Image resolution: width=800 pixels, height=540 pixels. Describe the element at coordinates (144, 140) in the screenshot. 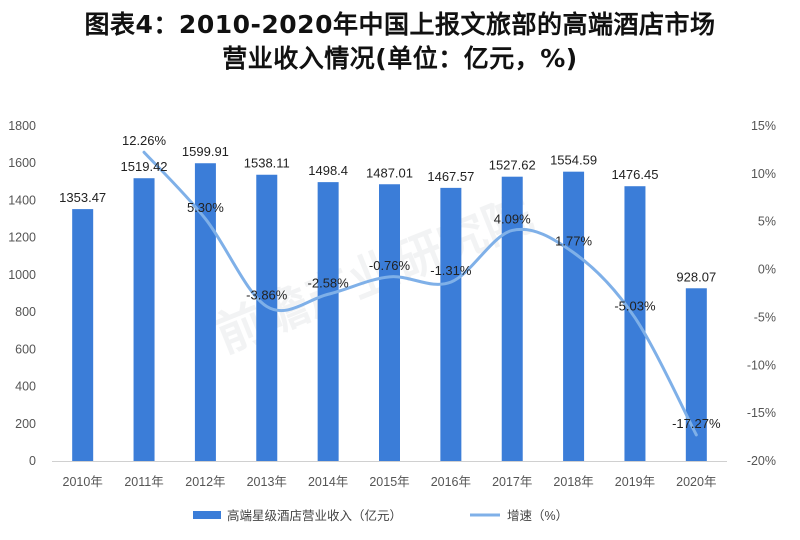

I see `growth-value-label: 12.26%` at that location.